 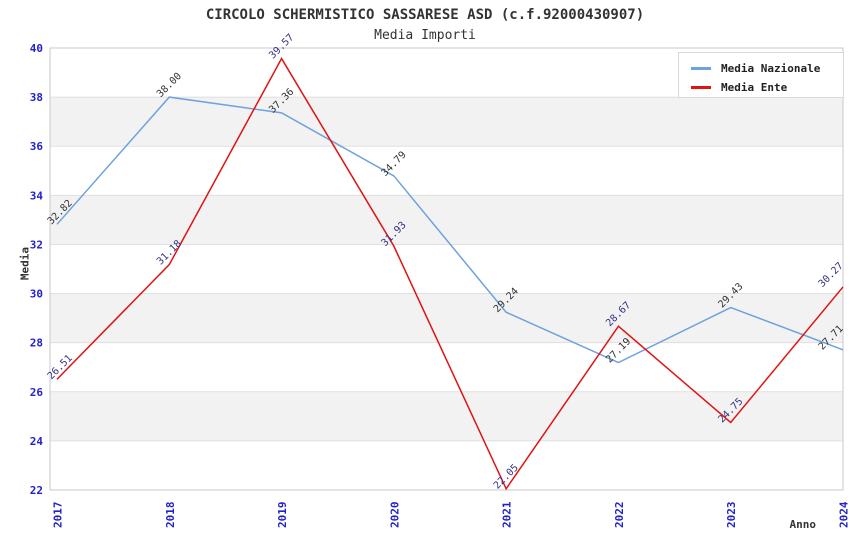 I want to click on y-tick-label: 38, so click(x=36, y=97).